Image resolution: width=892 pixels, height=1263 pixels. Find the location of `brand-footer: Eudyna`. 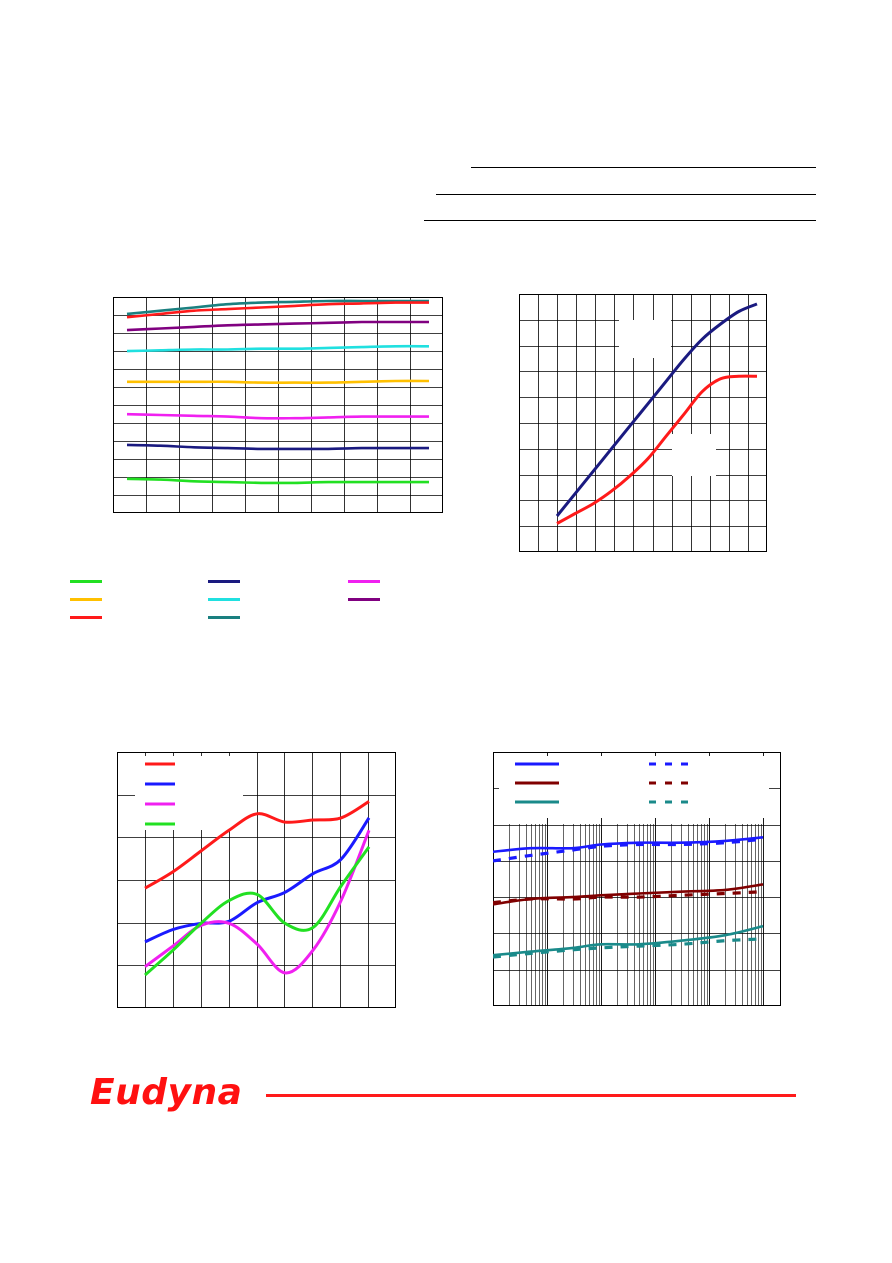

brand-footer: Eudyna is located at coordinates (448, 1094).